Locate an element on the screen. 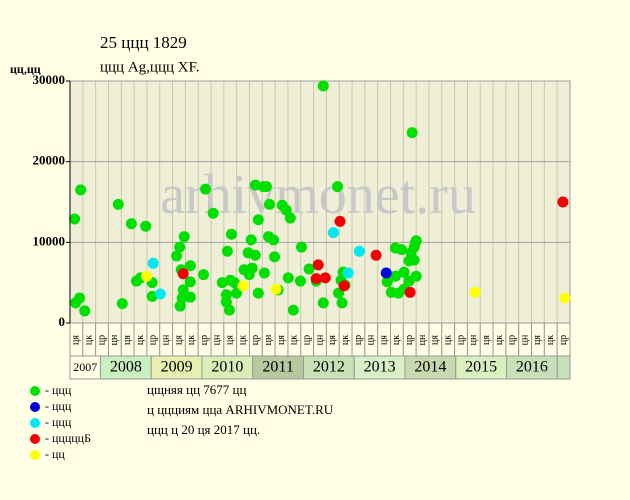 This screenshot has height=500, width=630. y-tick-label: 0 is located at coordinates (62, 321).